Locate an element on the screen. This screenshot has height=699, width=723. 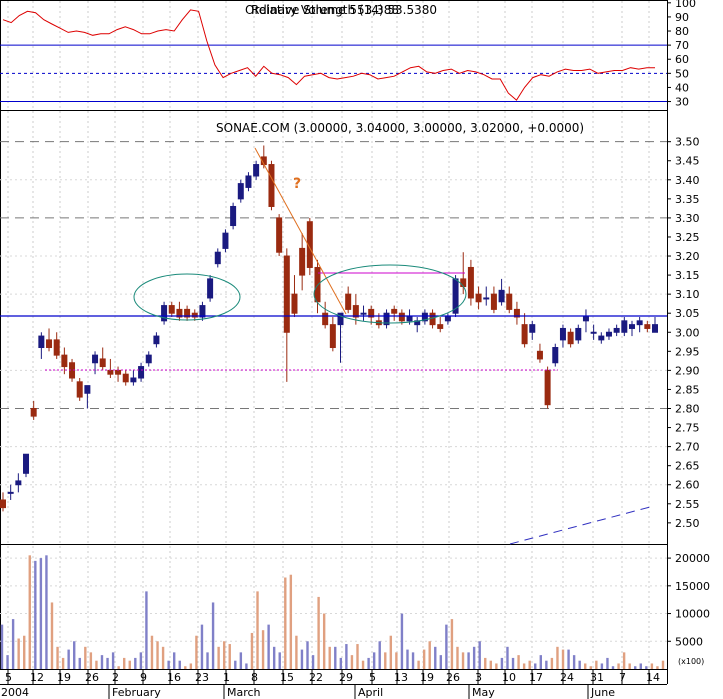
date-tick-label-12: 29 is located at coordinates (346, 677).